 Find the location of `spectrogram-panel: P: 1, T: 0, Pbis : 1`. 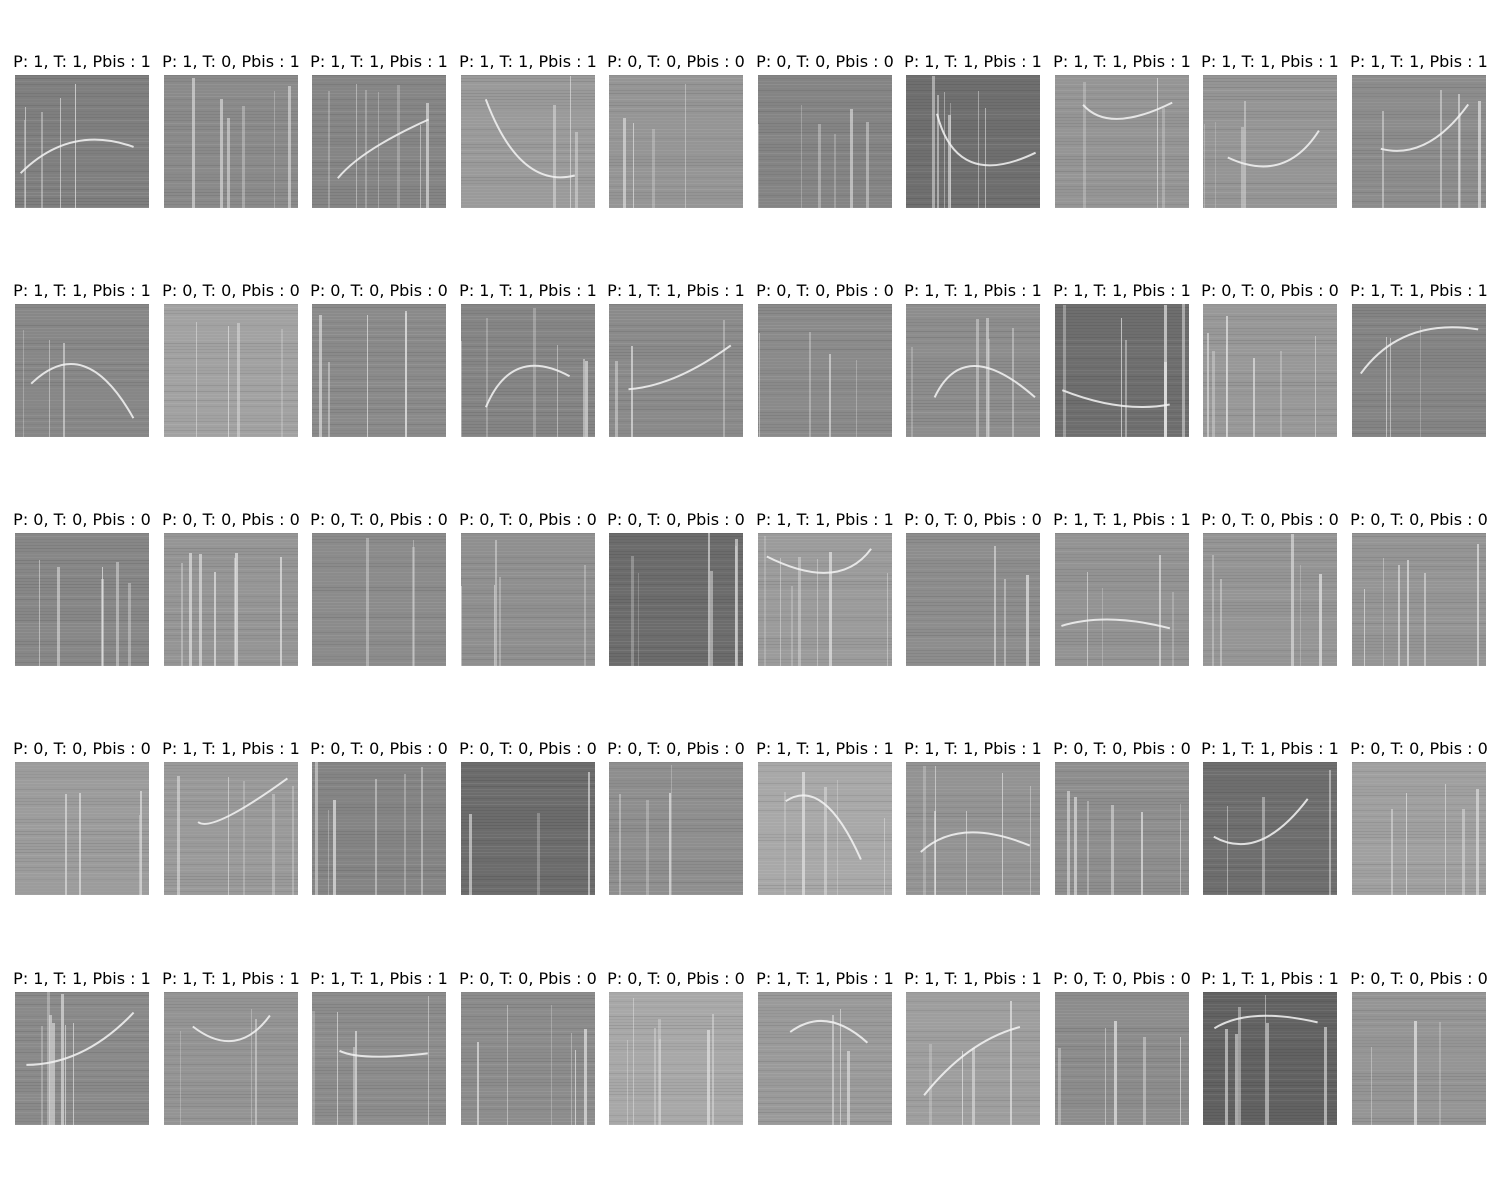

spectrogram-panel: P: 1, T: 0, Pbis : 1 is located at coordinates (231, 132).